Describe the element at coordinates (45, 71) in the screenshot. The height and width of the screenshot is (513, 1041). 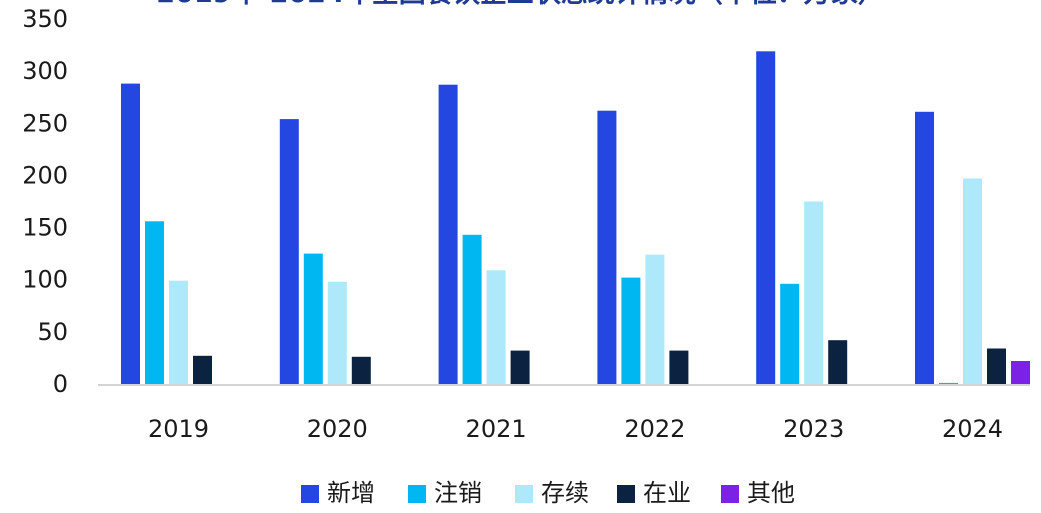
I see `y-tick-label: 300` at that location.